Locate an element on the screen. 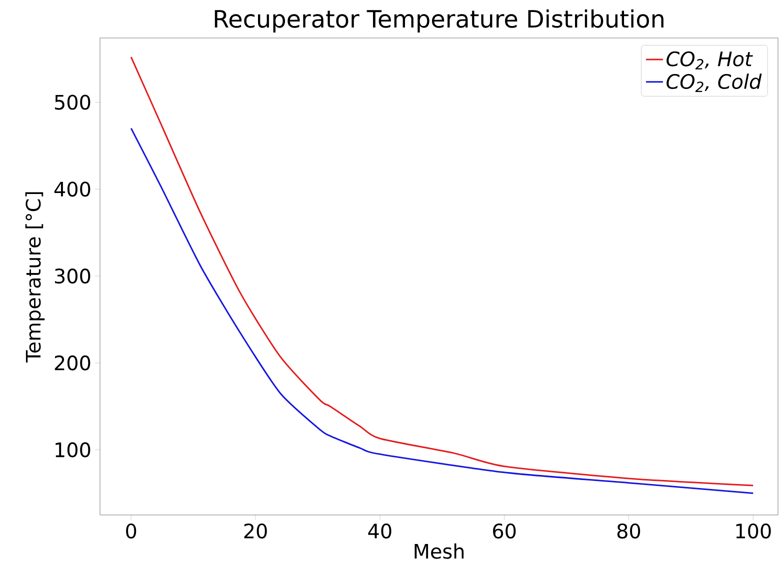  y-axis-title: Temperature [°C] is located at coordinates (35, 277).